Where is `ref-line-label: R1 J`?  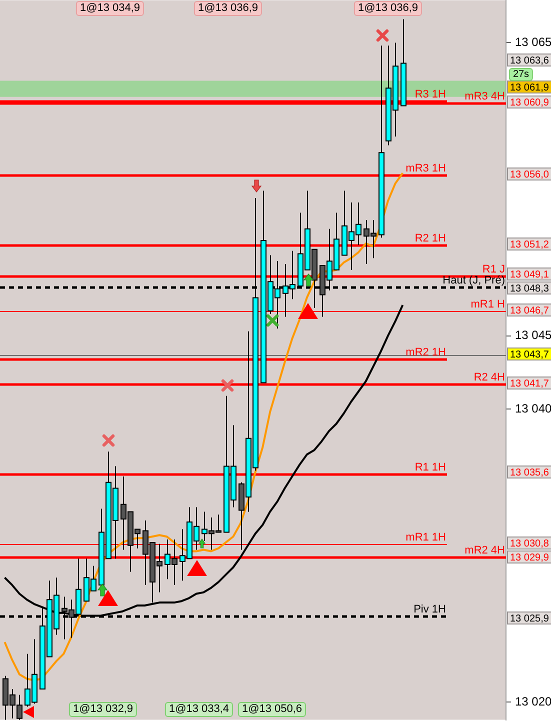
ref-line-label: R1 J is located at coordinates (493, 270).